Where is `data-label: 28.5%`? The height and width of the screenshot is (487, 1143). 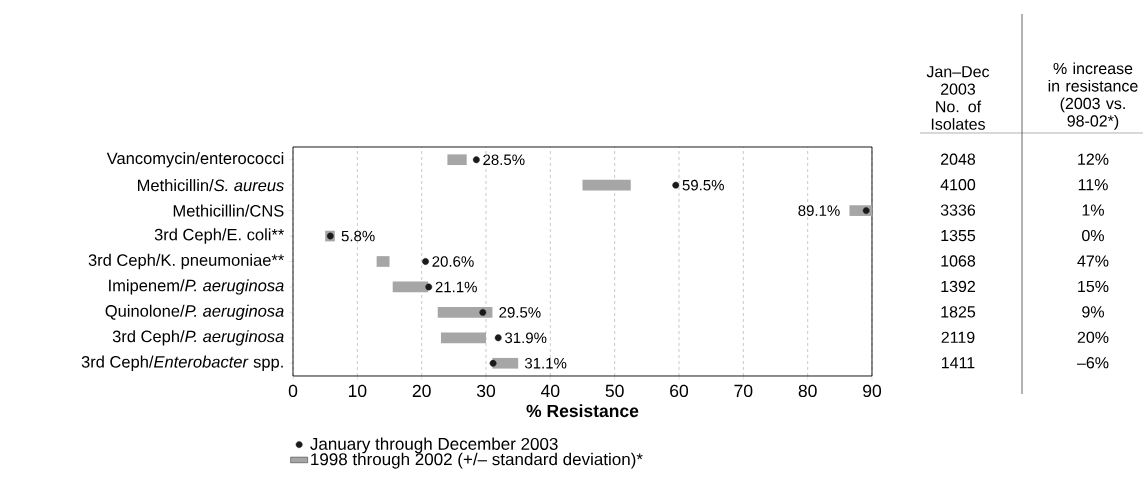
data-label: 28.5% is located at coordinates (504, 160).